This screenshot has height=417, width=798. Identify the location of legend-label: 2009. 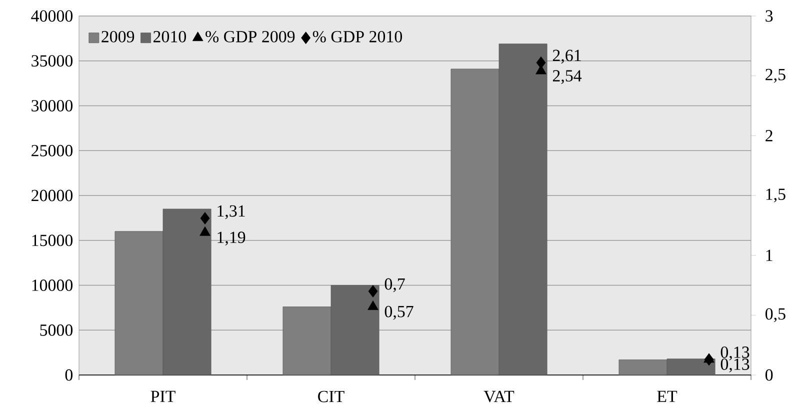
(118, 36).